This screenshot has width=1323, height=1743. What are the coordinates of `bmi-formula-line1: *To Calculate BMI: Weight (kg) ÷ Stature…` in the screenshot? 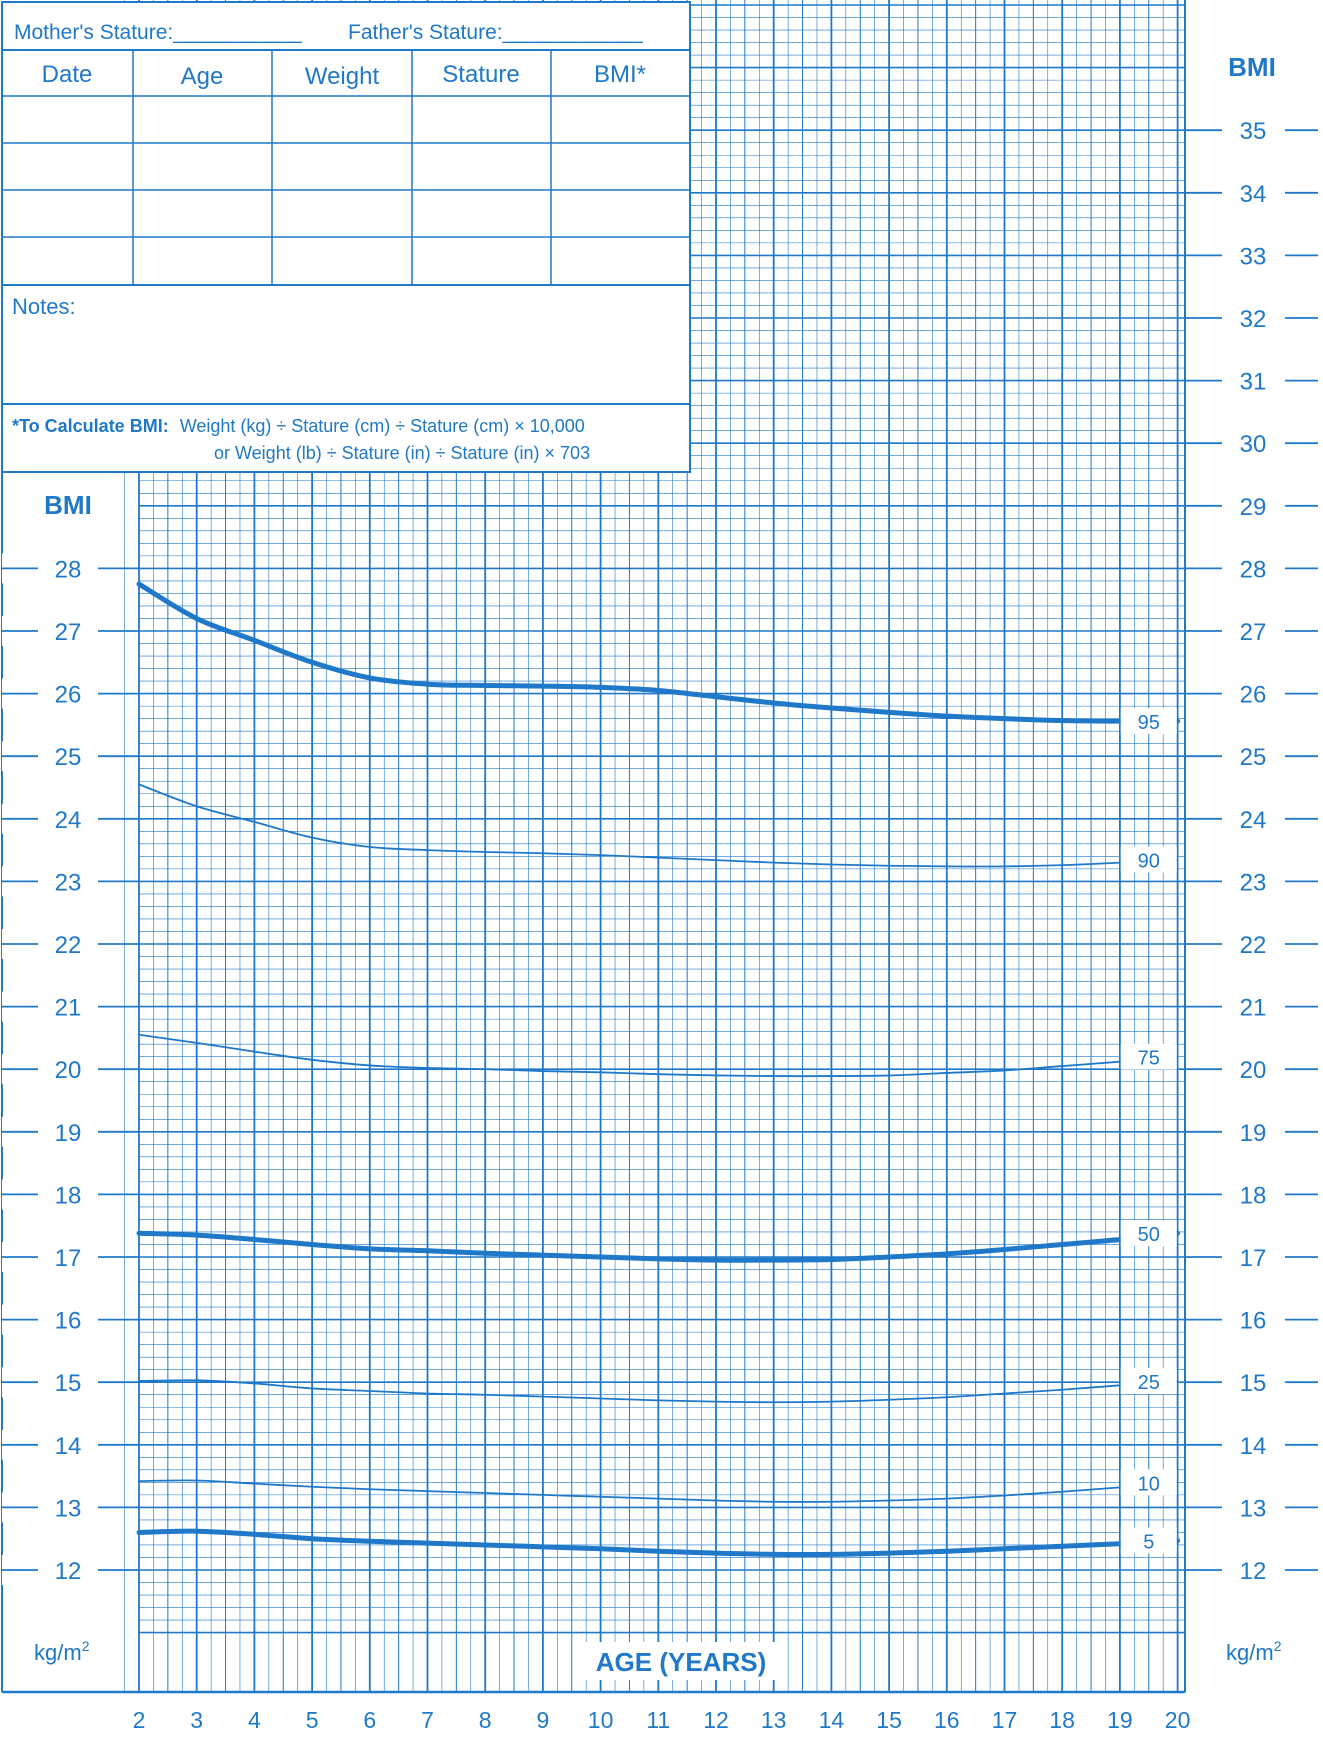 It's located at (298, 426).